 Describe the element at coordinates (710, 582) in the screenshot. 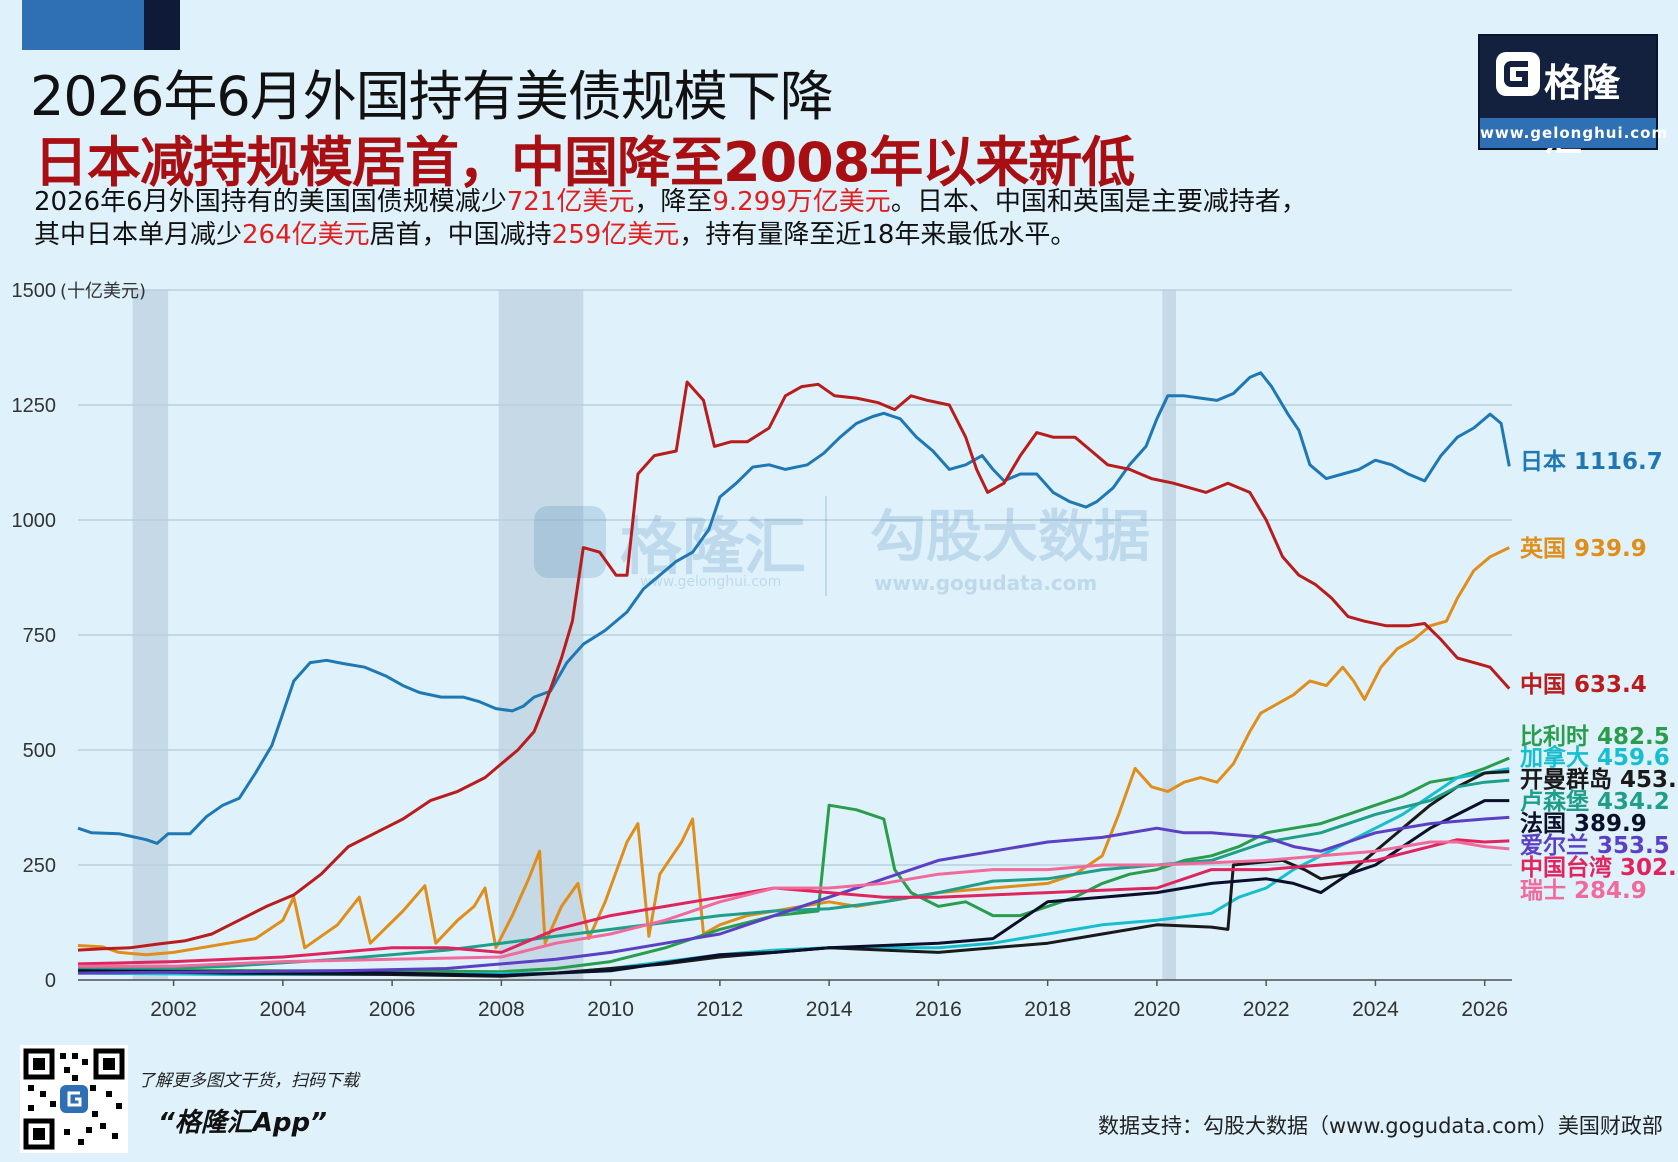

I see `watermark-left-url: www.gelonghui.com` at that location.